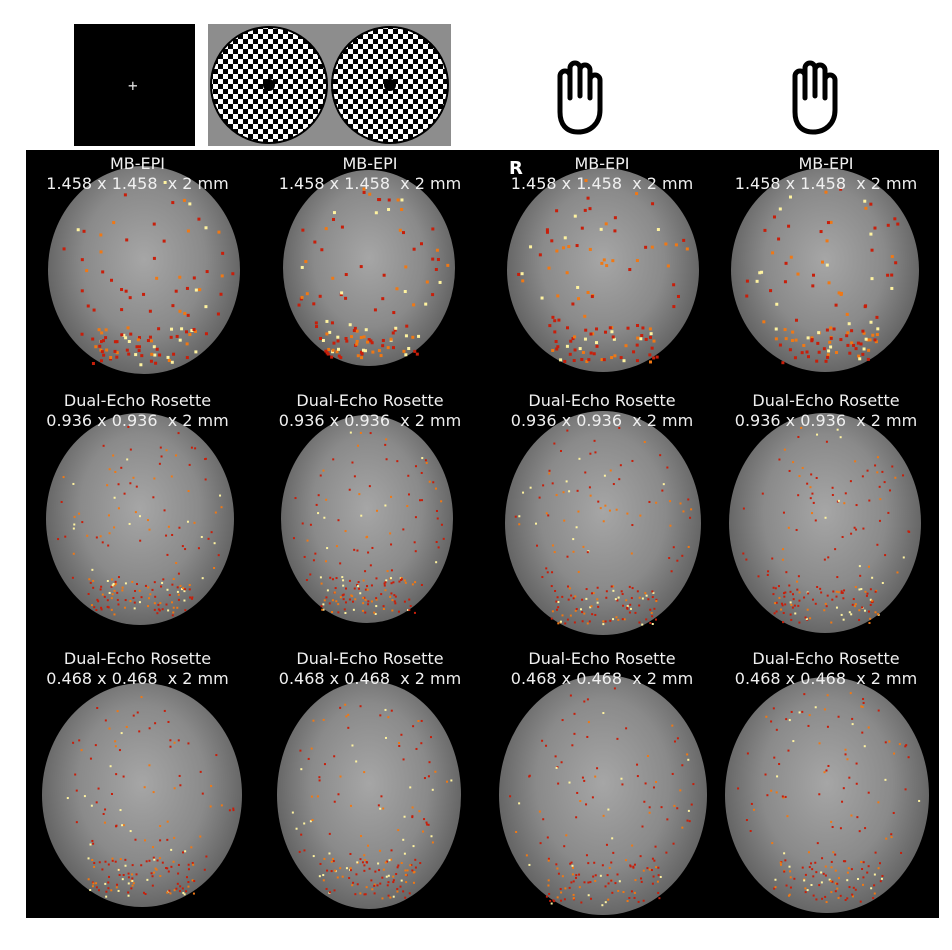 This screenshot has height=950, width=952. What do you see at coordinates (150, 797) in the screenshot?
I see `activation-overlay` at bounding box center [150, 797].